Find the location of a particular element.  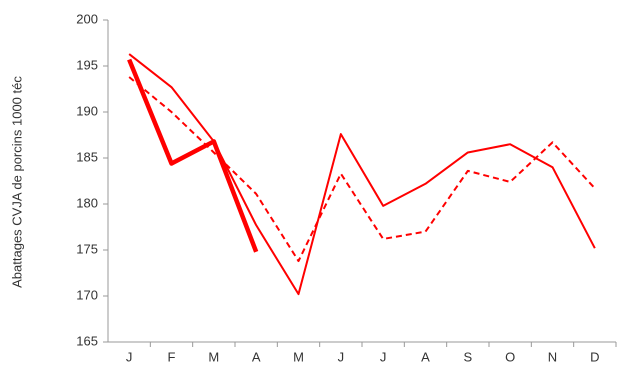

x-tick-label: D is located at coordinates (594, 356).